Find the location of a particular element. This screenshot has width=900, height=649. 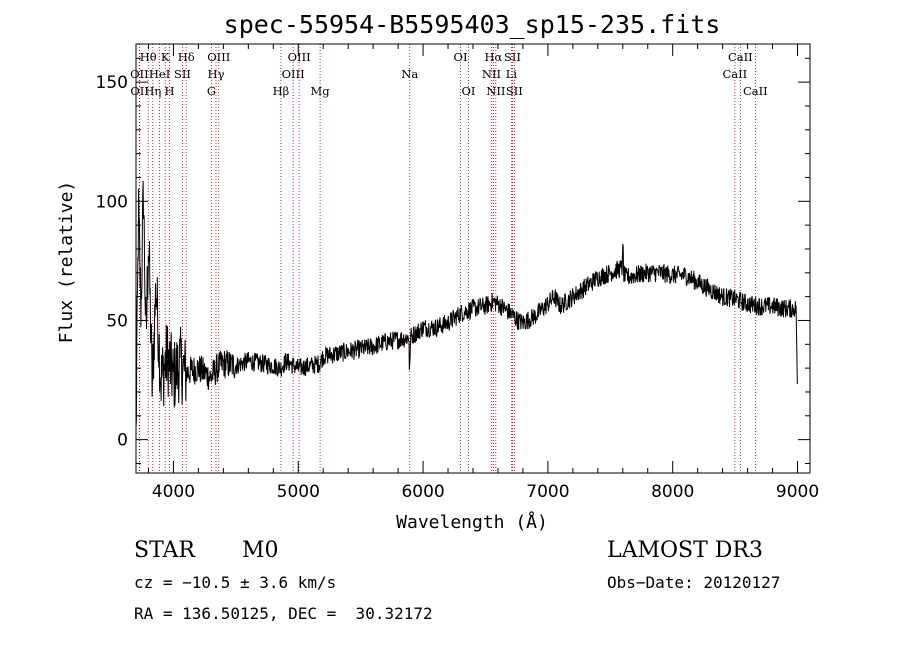

line-marker-label: Hβ is located at coordinates (281, 91).